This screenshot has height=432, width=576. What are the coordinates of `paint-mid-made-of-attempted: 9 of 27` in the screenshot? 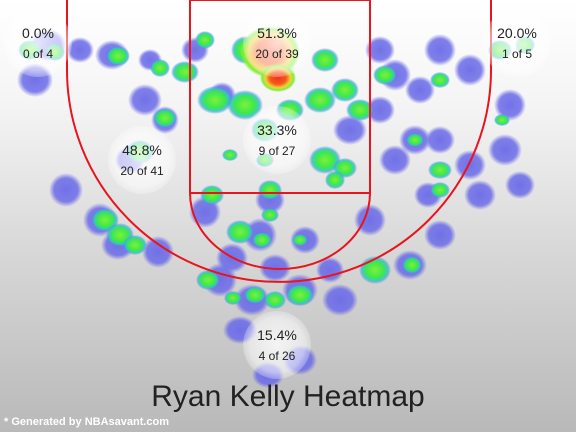 It's located at (277, 151).